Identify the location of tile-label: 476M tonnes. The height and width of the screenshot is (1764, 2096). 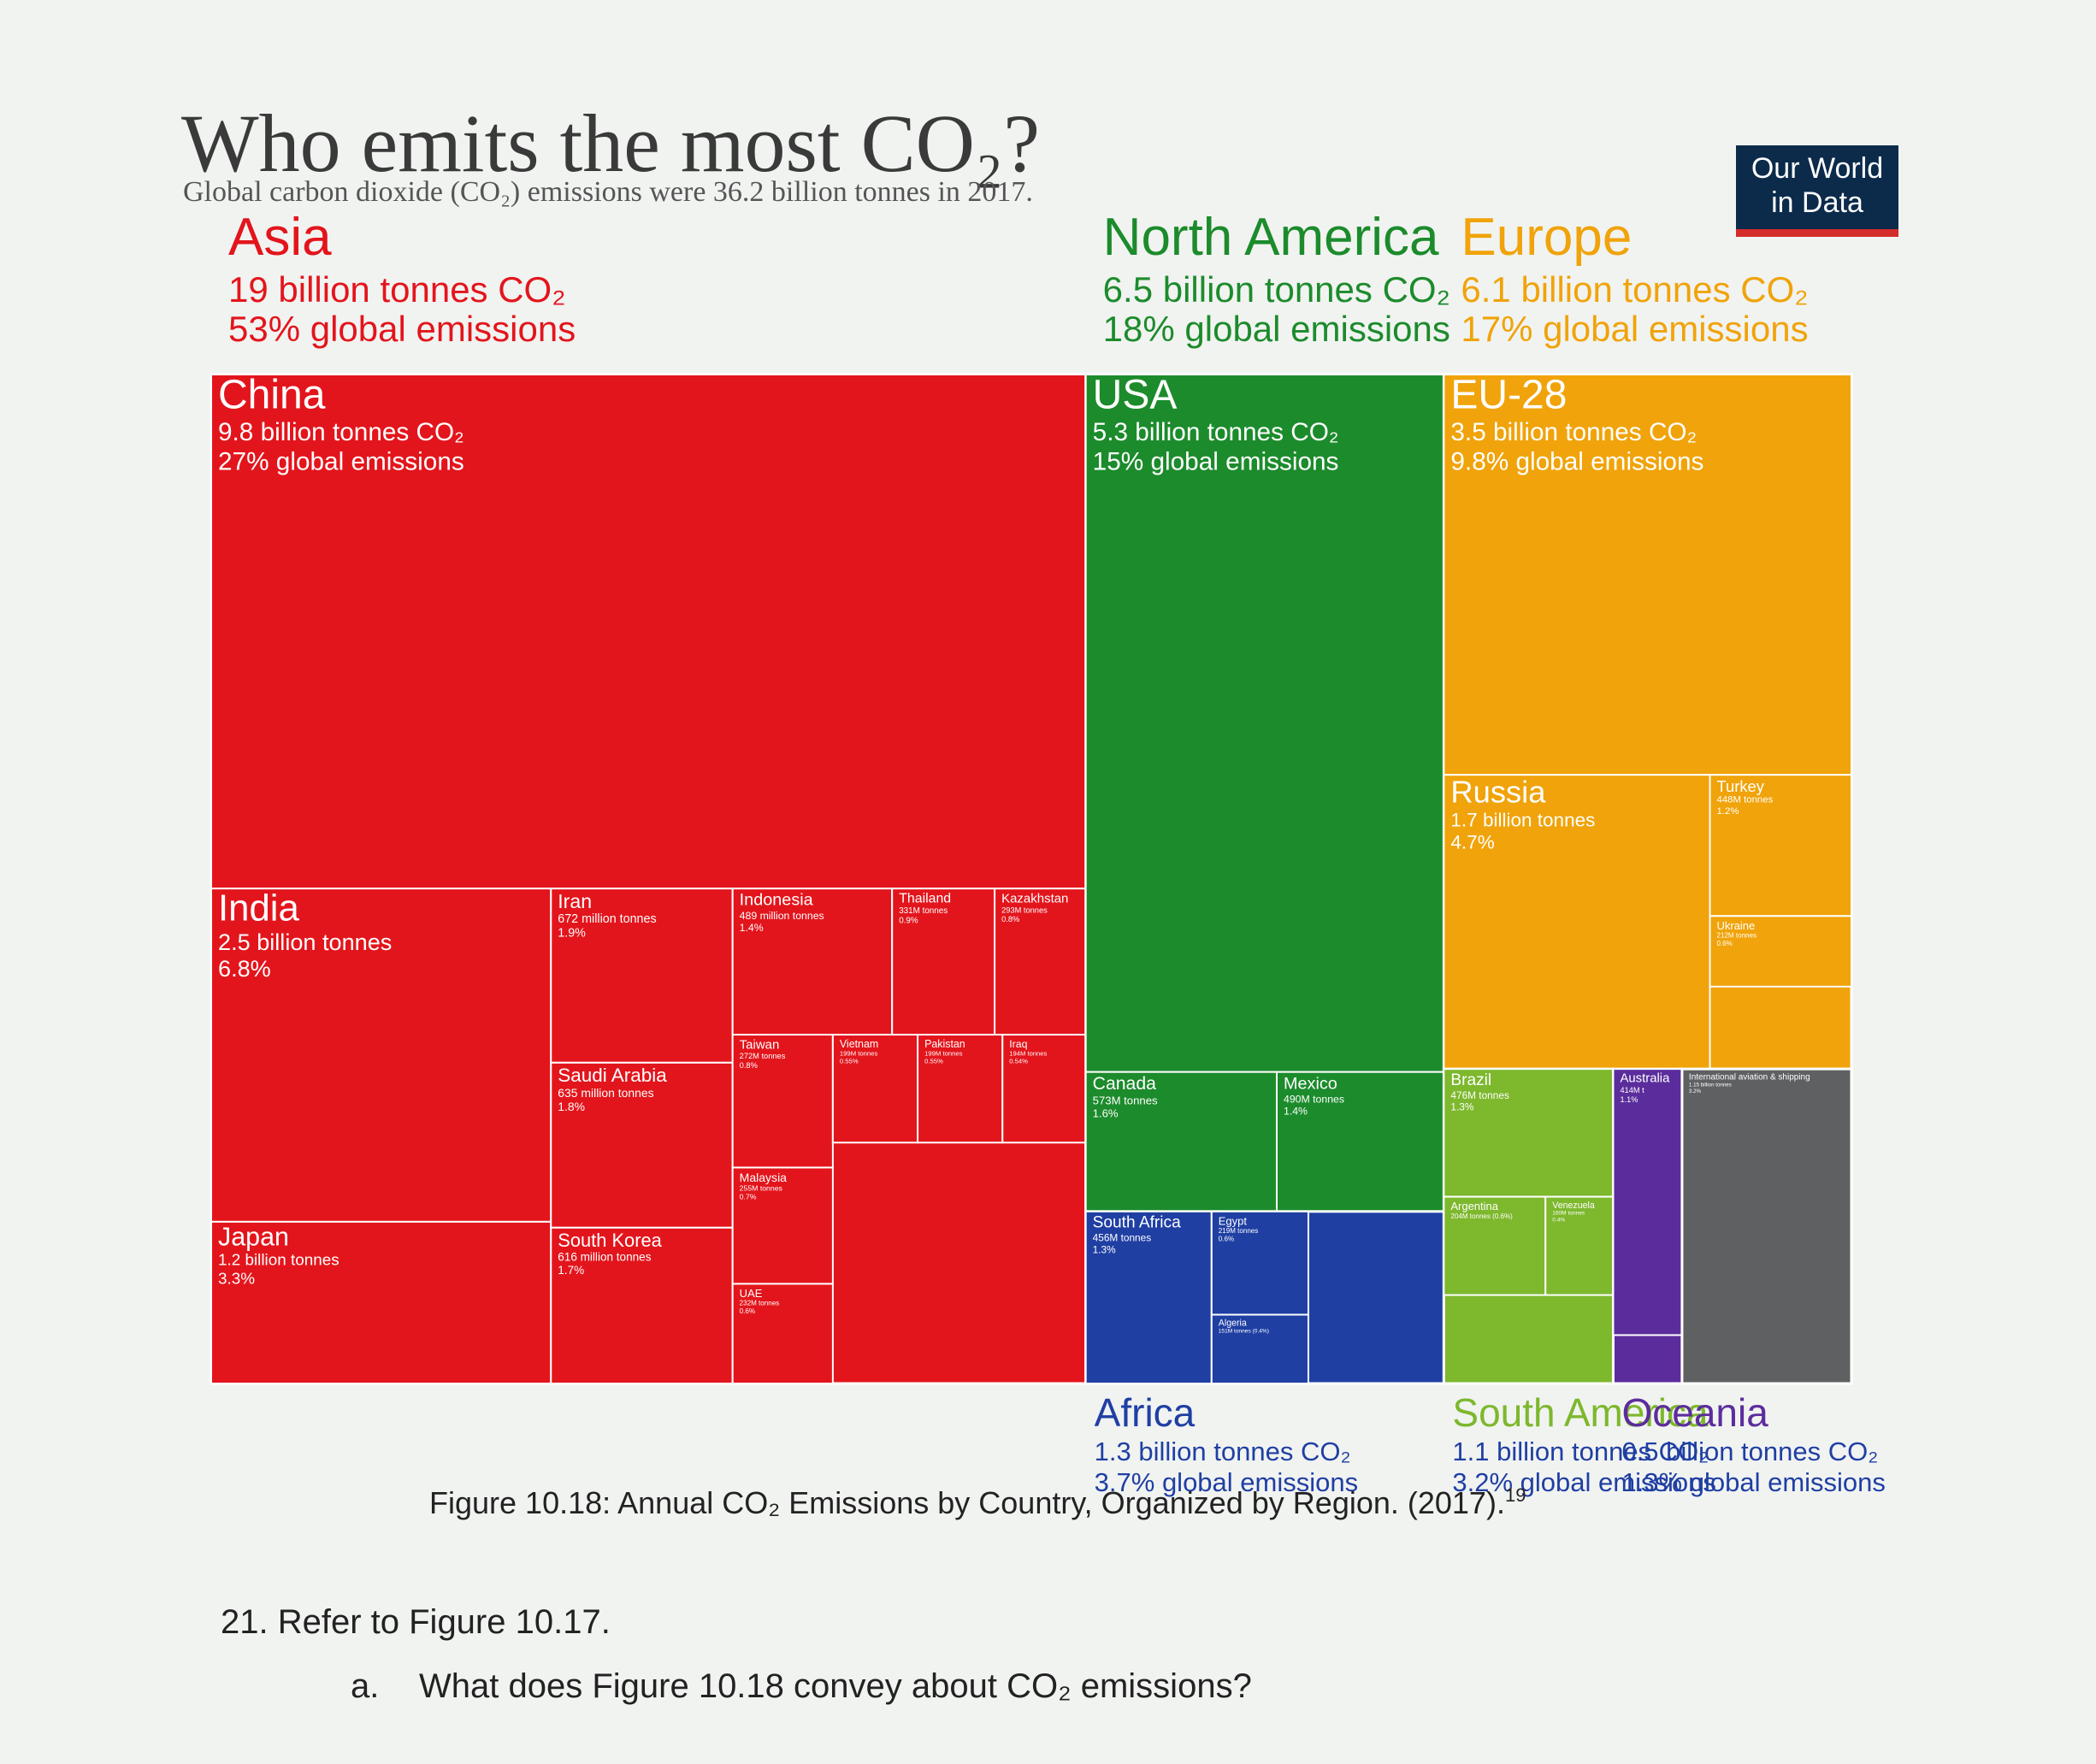
(1479, 1095).